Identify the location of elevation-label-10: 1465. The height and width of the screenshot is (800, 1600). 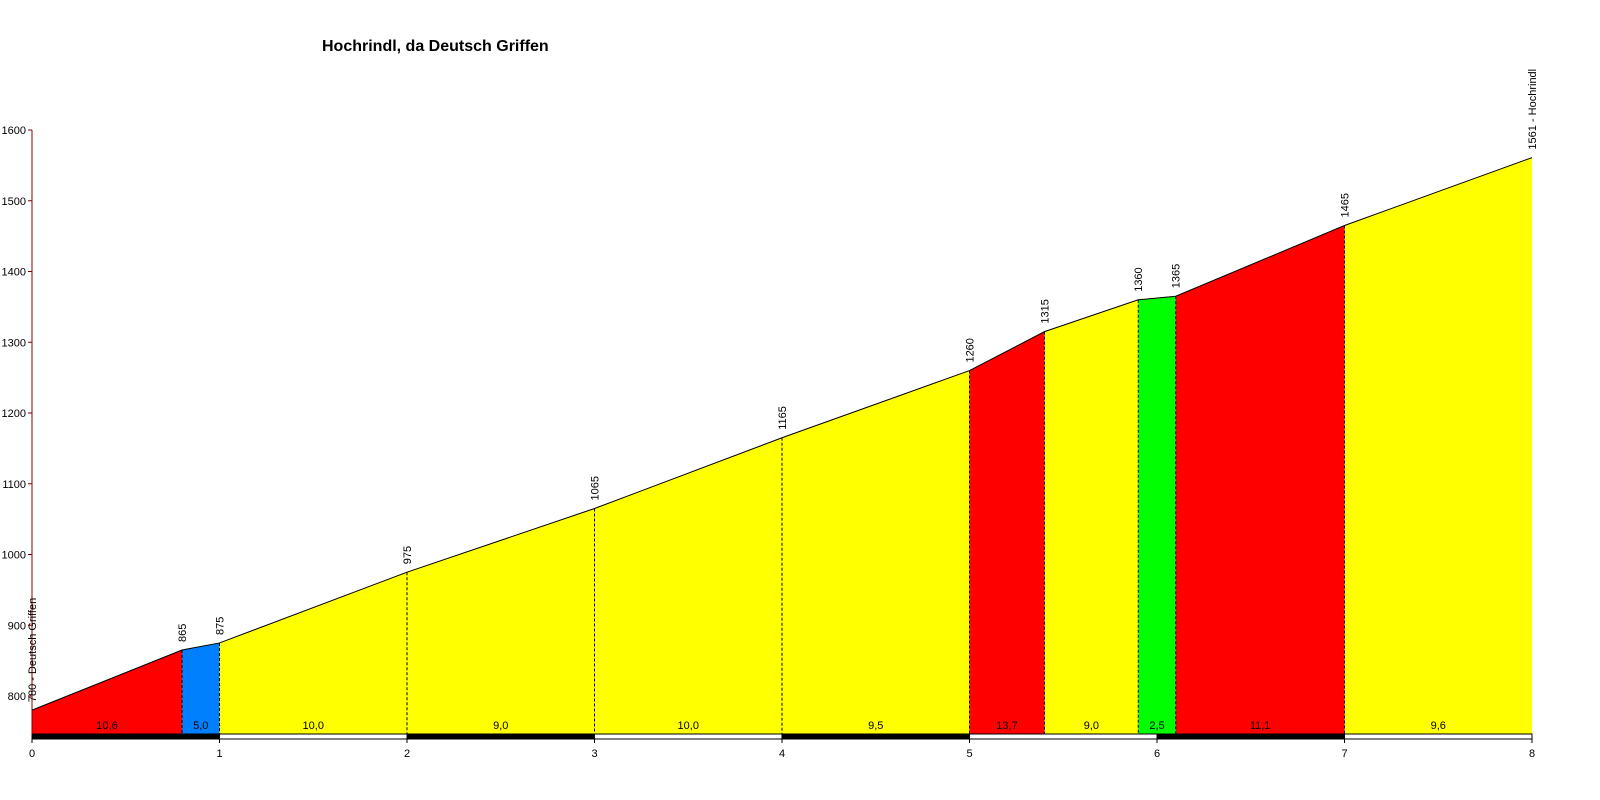
(1346, 205).